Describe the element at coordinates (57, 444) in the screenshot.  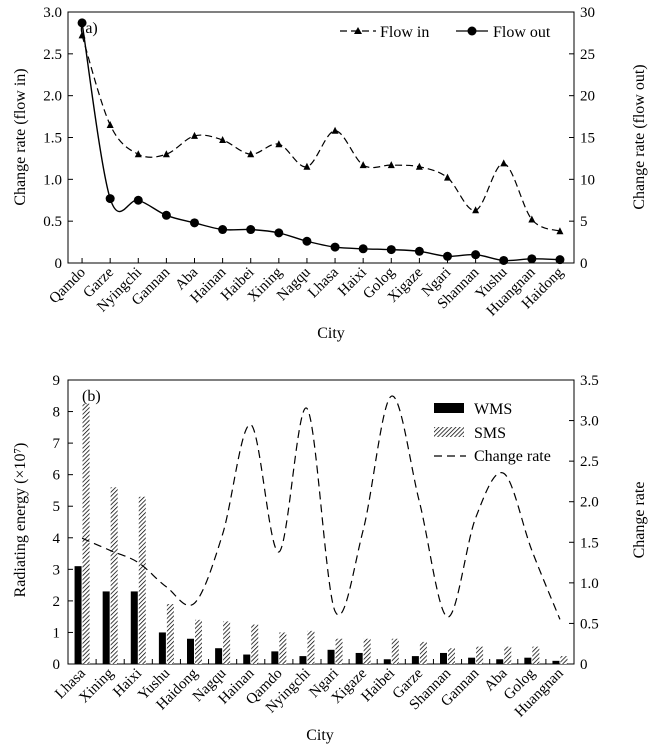
I see `y-tick-label-left-b: 7` at that location.